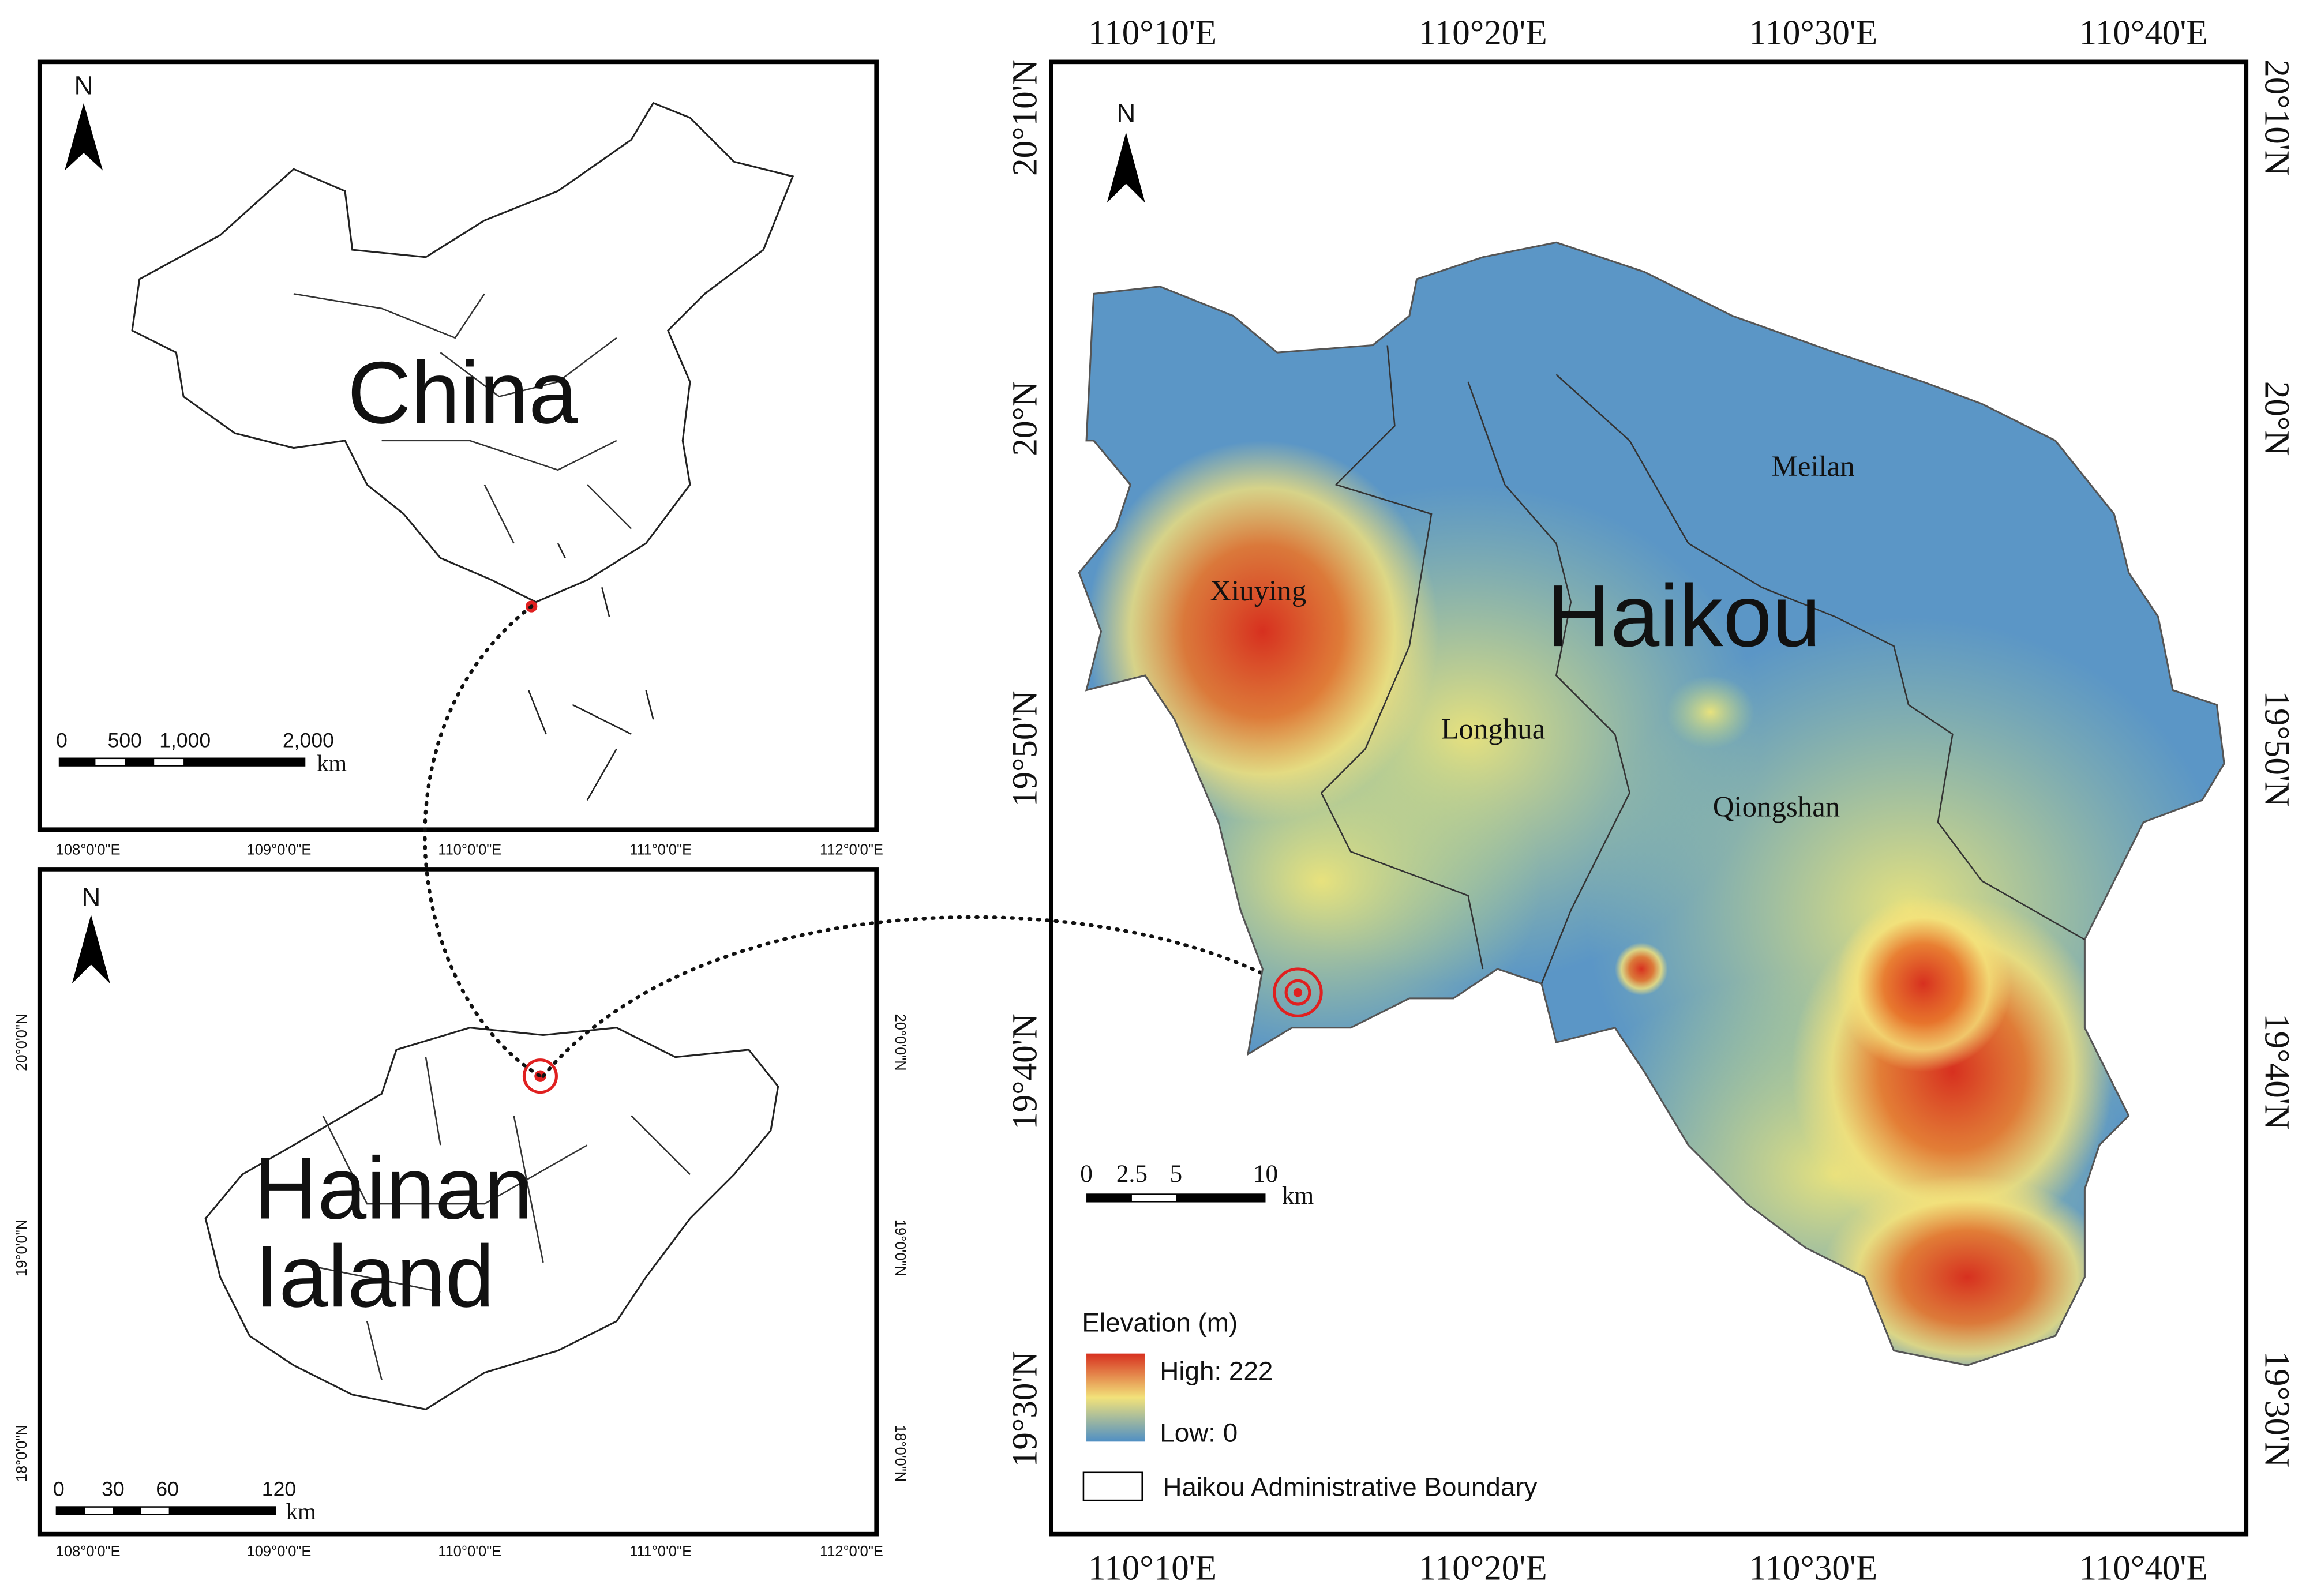 The height and width of the screenshot is (1596, 2302). What do you see at coordinates (125, 740) in the screenshot?
I see `label: 500` at bounding box center [125, 740].